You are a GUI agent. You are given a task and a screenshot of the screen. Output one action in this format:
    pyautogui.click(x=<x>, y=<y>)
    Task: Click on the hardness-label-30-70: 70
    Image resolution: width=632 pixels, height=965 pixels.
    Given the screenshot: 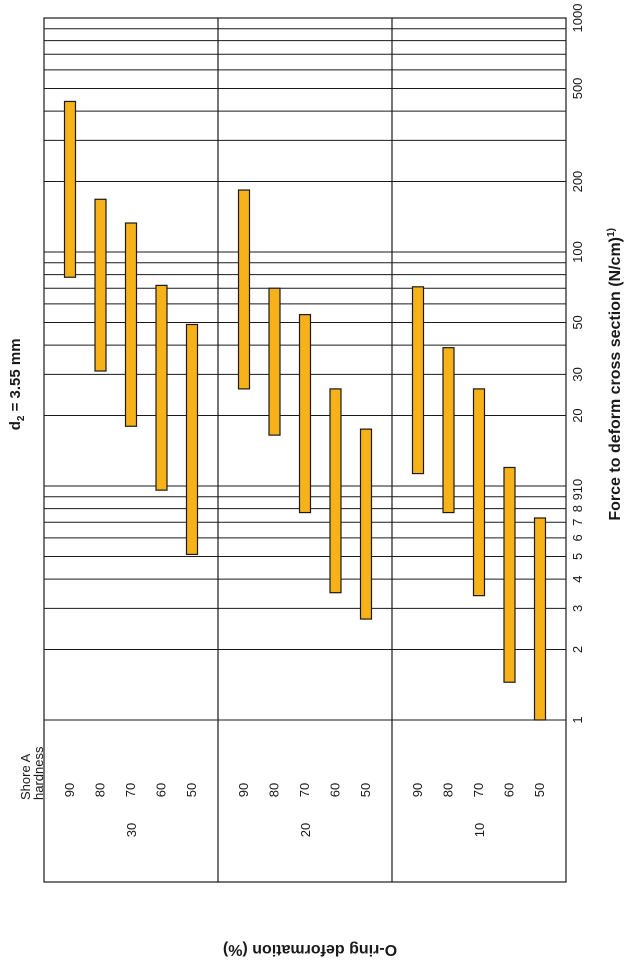 What is the action you would take?
    pyautogui.click(x=130, y=790)
    